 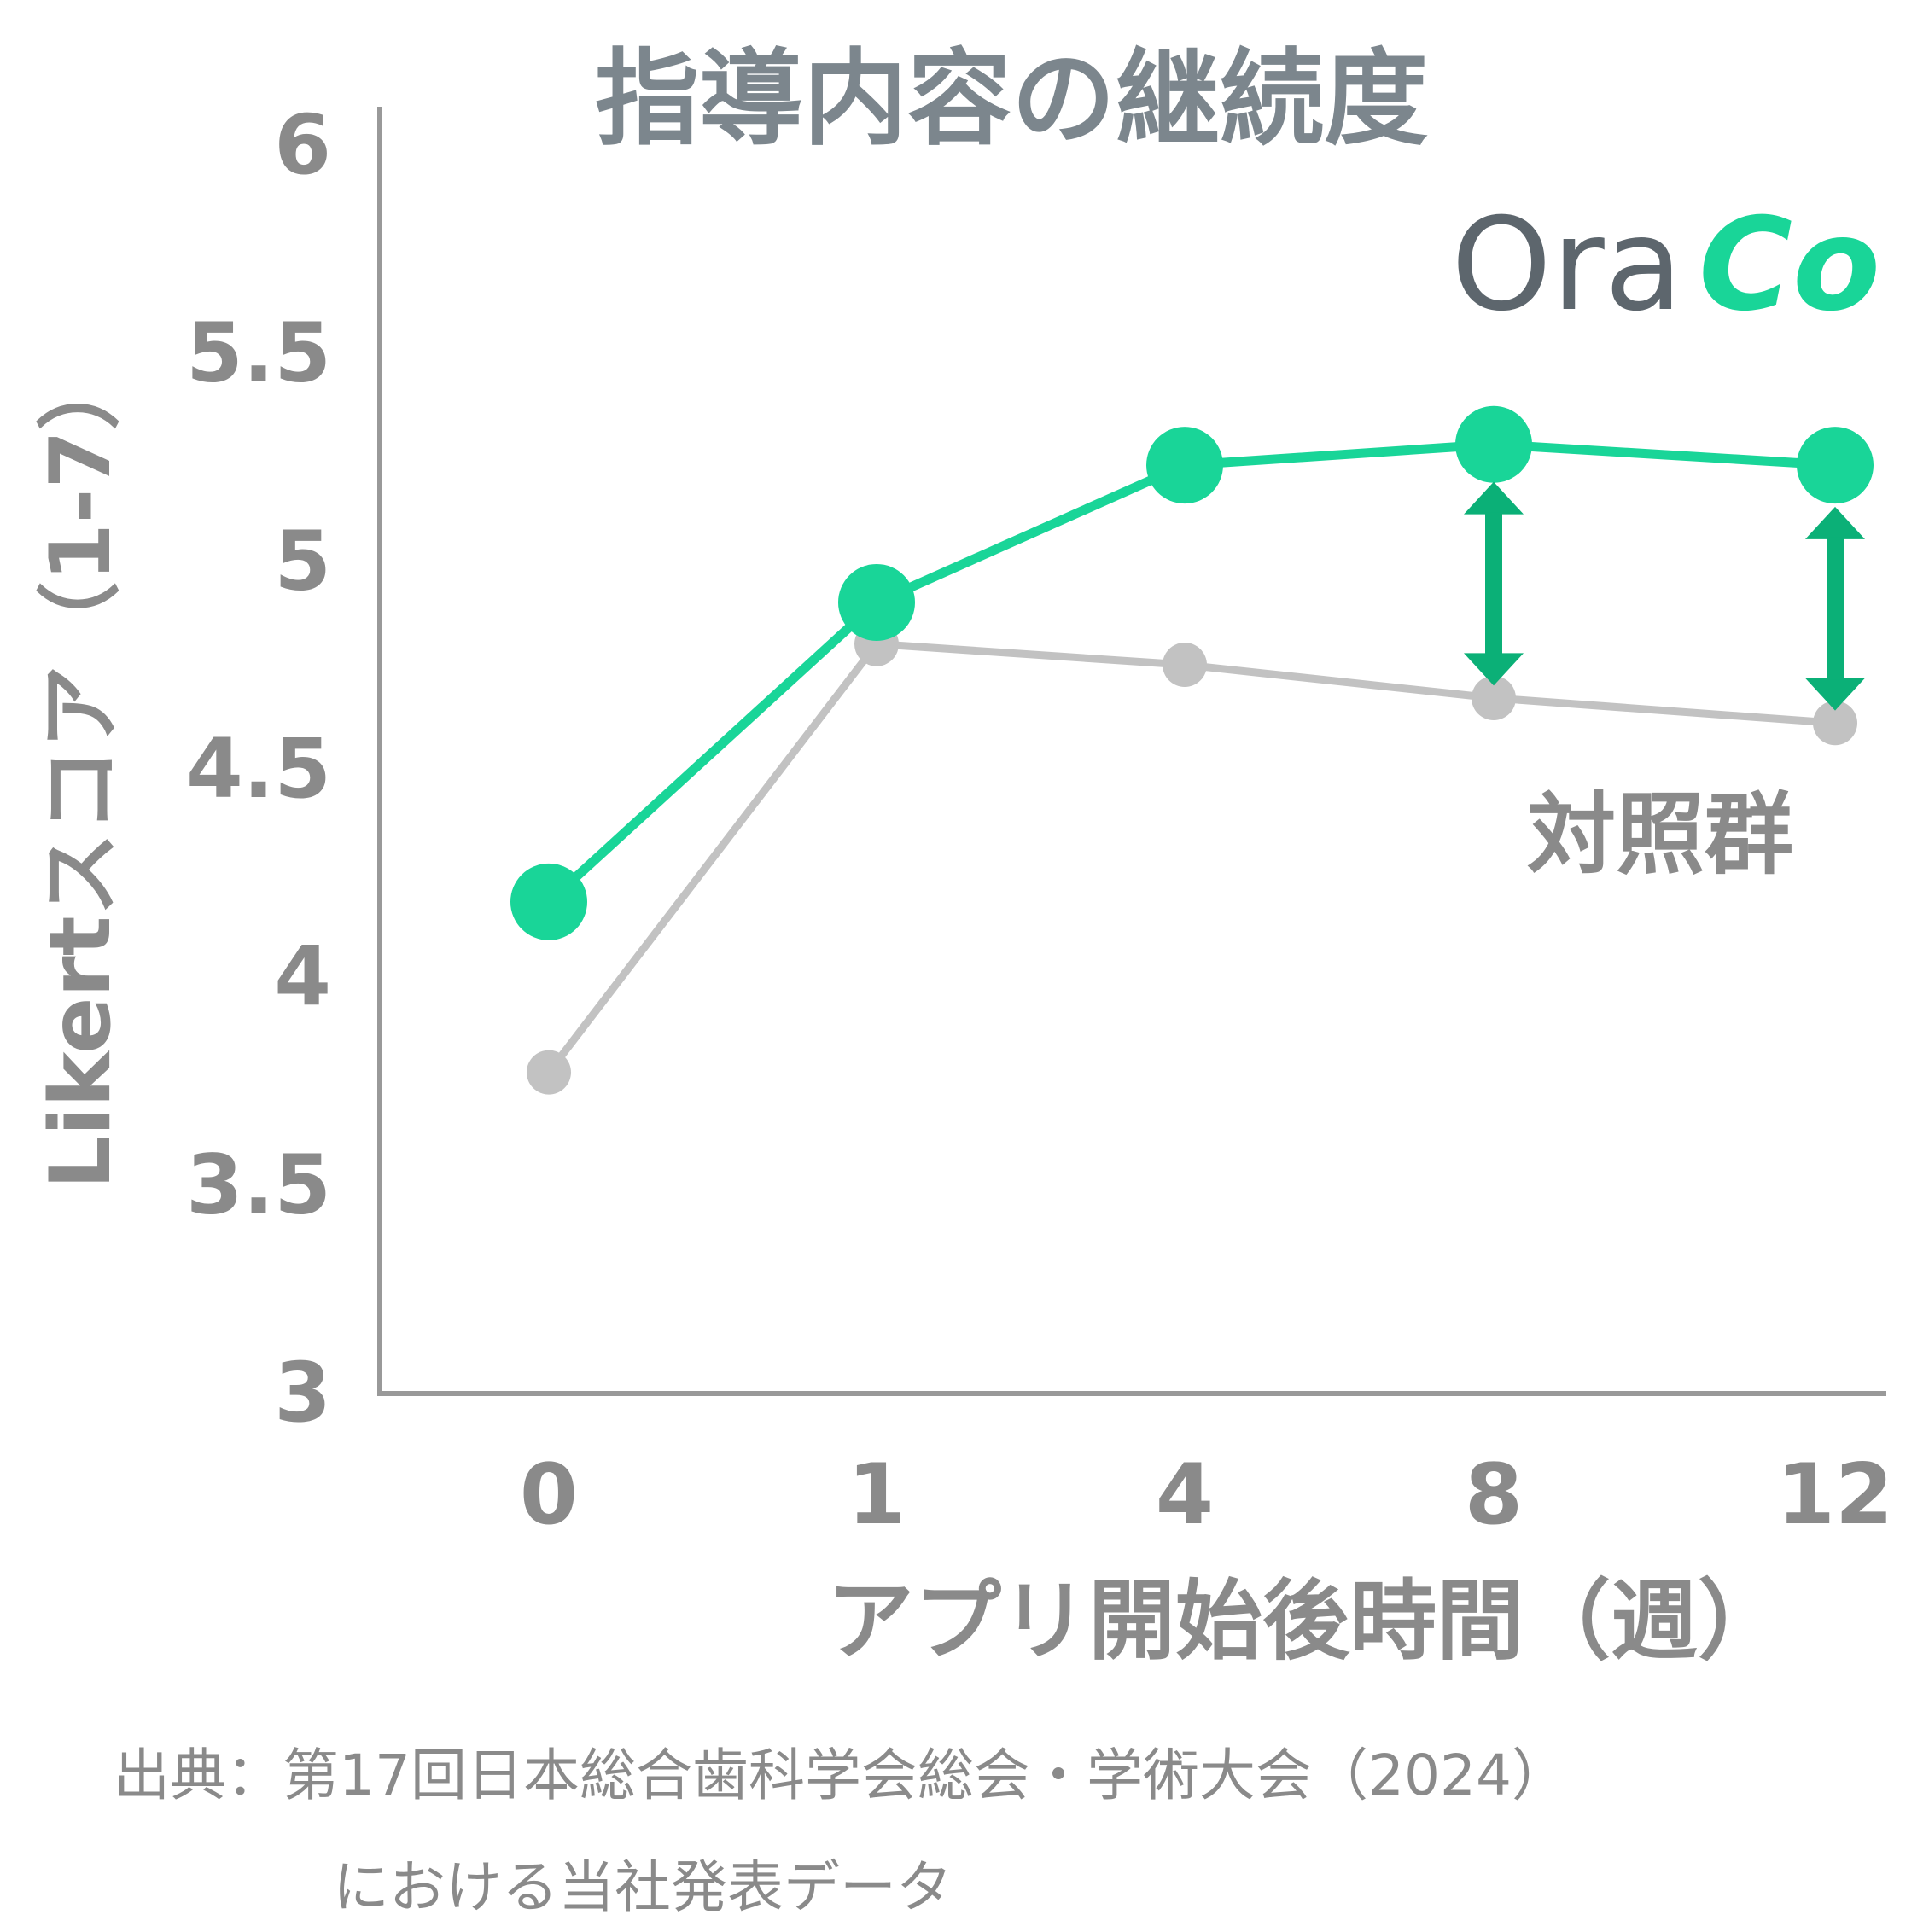 I want to click on source-line-2: における当社発表データ, so click(x=643, y=1887).